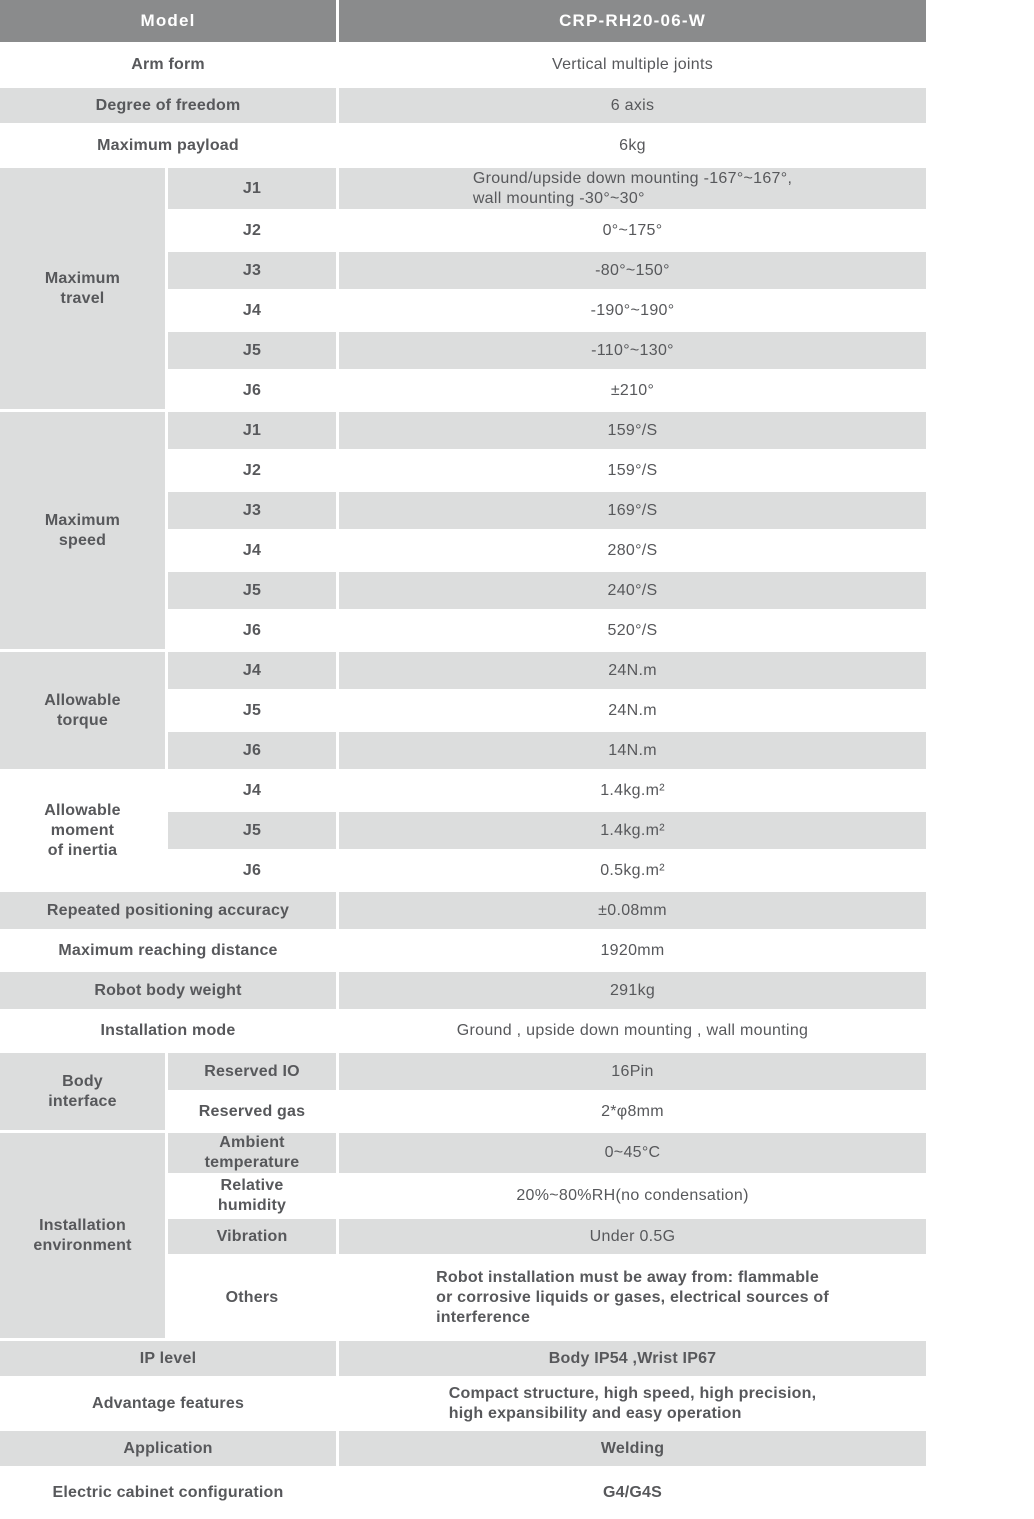 Image resolution: width=1034 pixels, height=1519 pixels. I want to click on table-row: IP level Body IP54 ,Wrist IP67, so click(463, 1358).